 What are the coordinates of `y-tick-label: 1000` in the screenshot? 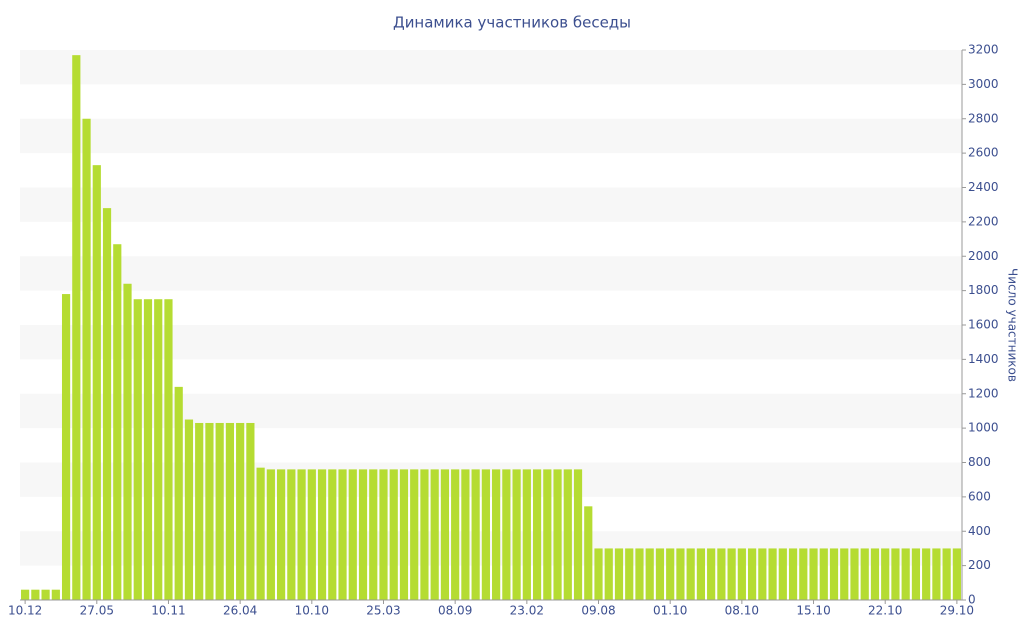 It's located at (983, 428).